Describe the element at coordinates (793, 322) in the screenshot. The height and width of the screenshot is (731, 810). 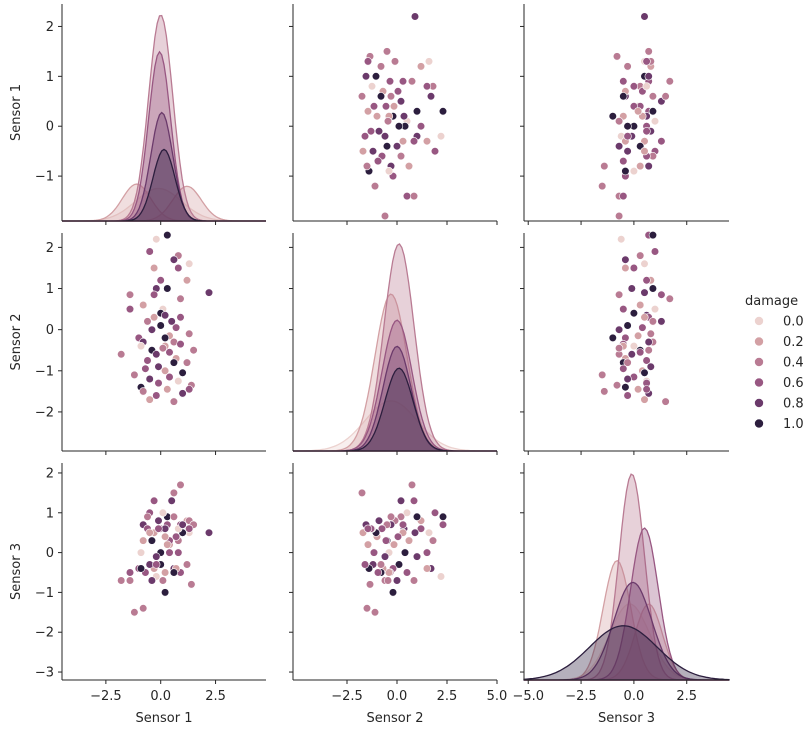
I see `legend-label-0.0: 0.0` at that location.